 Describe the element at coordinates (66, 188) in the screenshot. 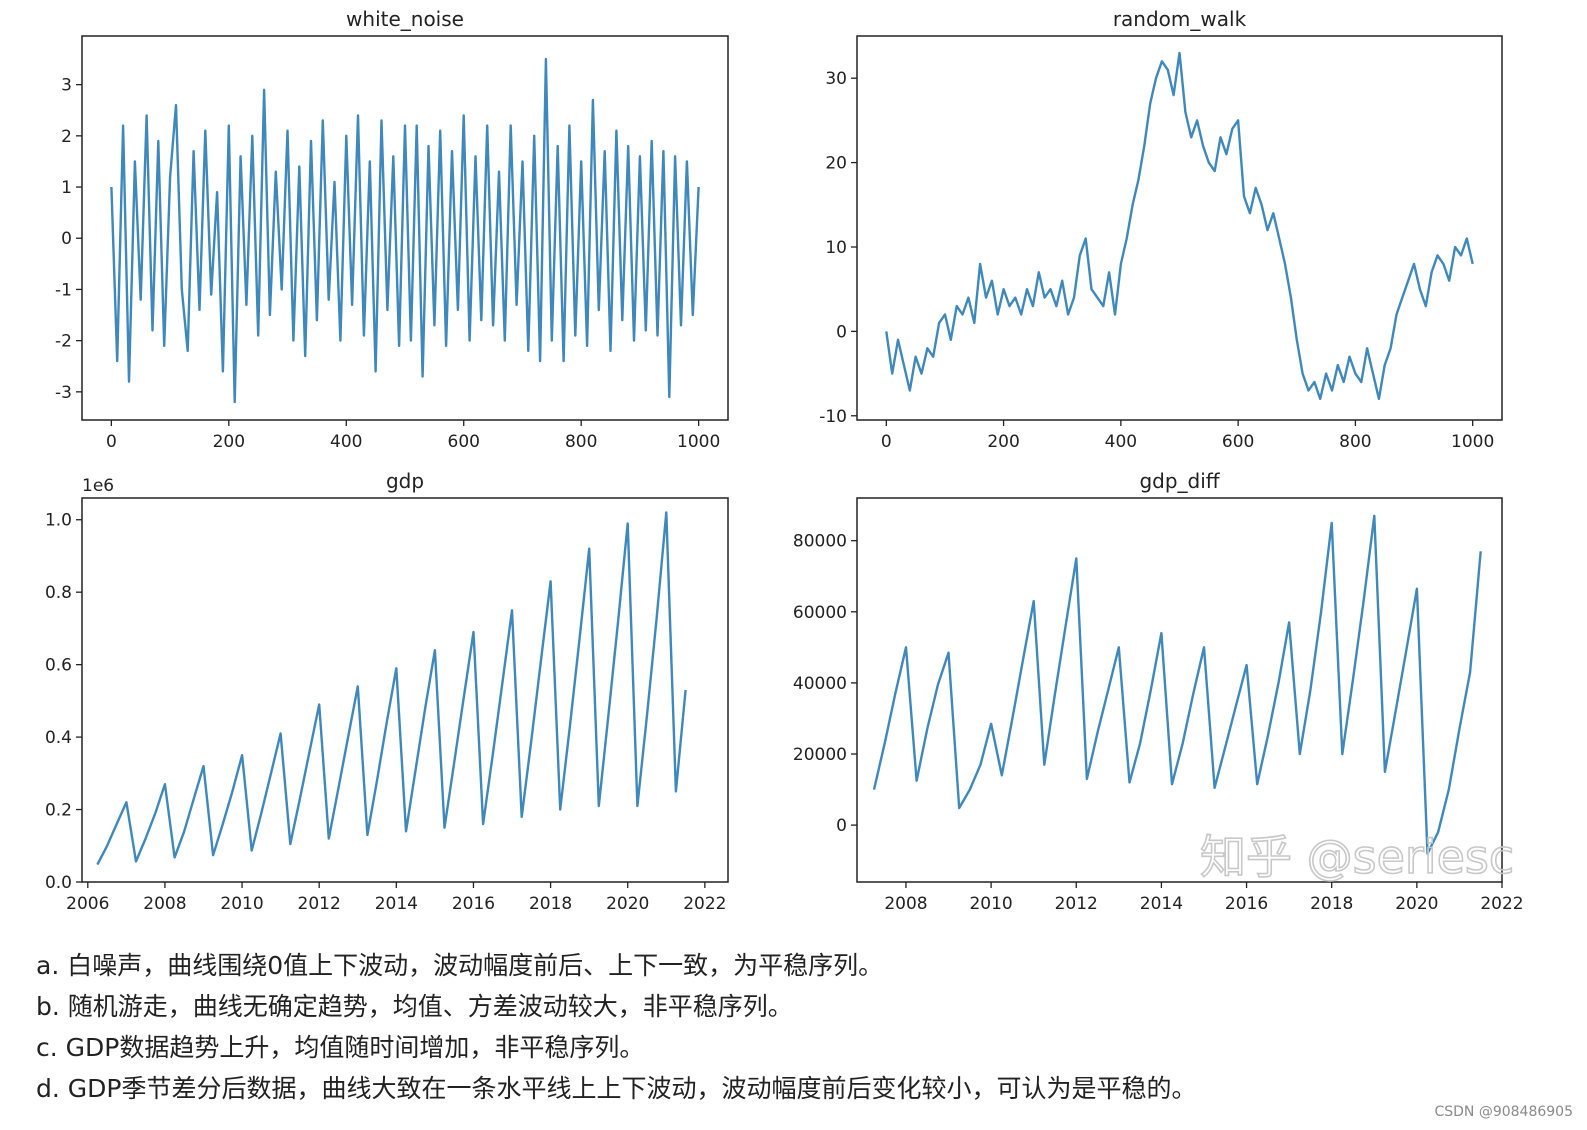

I see `y-tick-label: 1` at that location.